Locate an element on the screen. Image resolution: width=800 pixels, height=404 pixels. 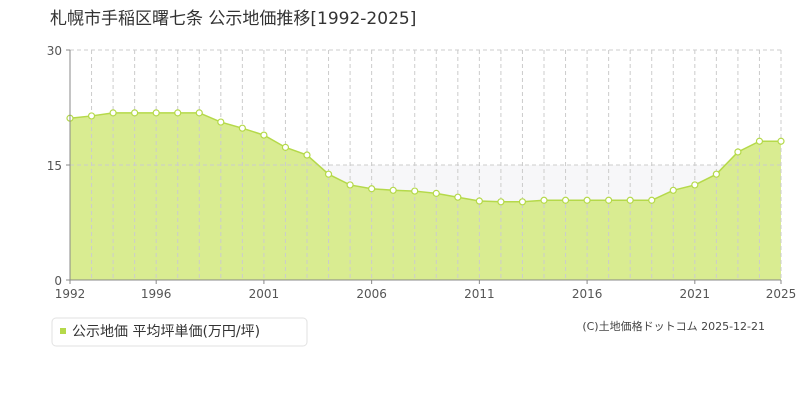
y-tick-label: 30 is located at coordinates (54, 51).